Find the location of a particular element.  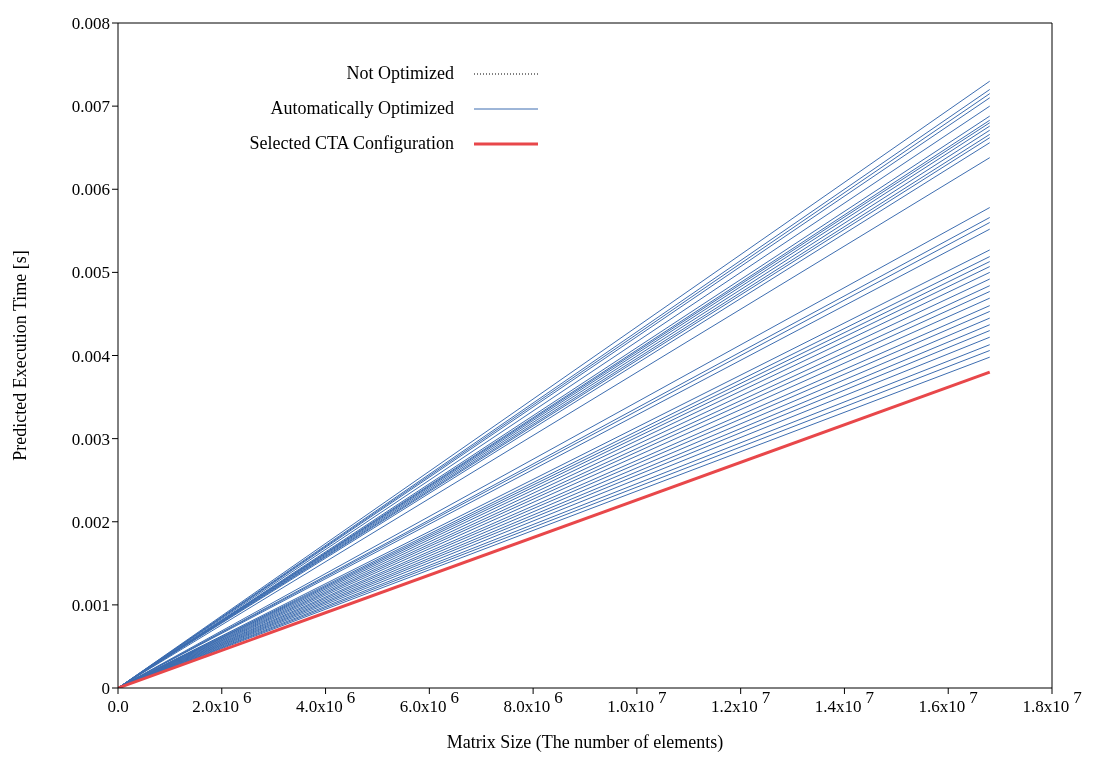

legend-label: Not Optimized is located at coordinates (400, 73).